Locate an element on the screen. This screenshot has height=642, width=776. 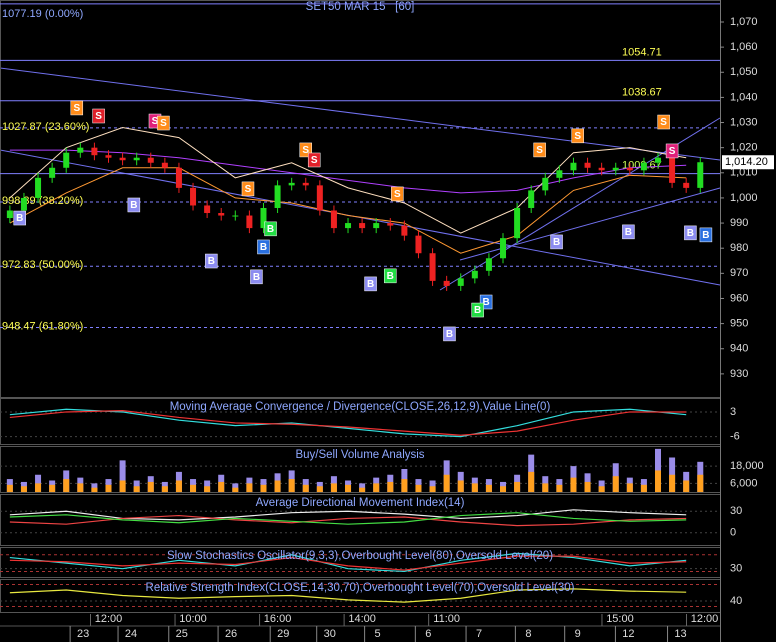
date-label: 29 is located at coordinates (283, 634).